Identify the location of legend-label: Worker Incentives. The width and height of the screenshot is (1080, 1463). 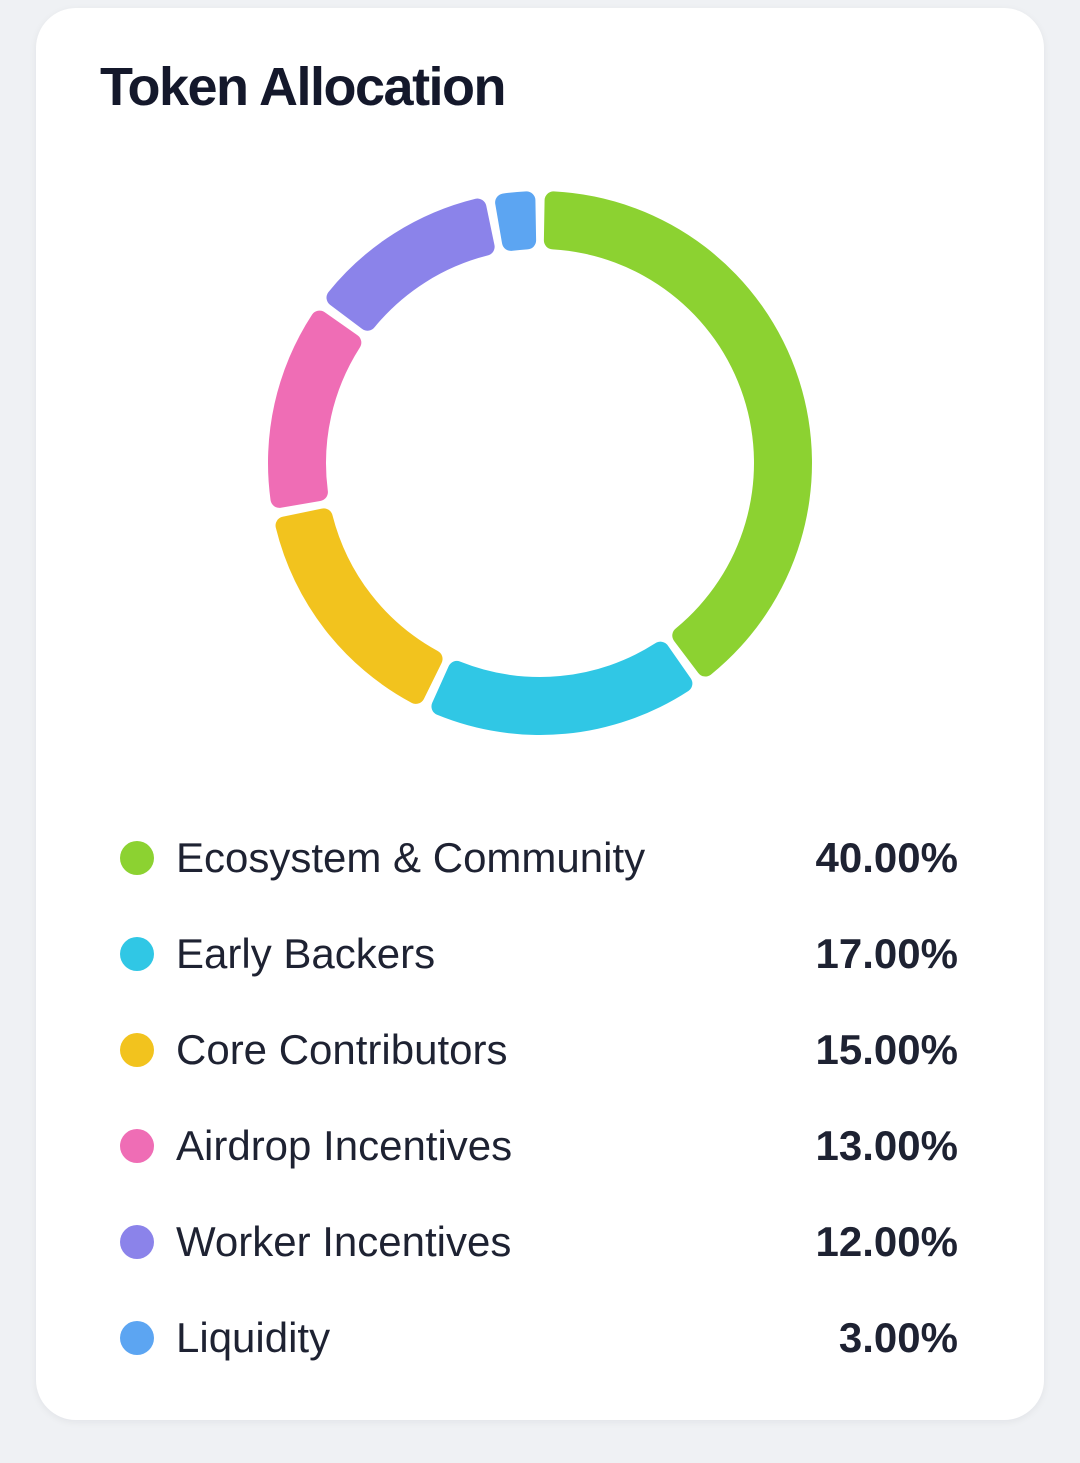
(344, 1241).